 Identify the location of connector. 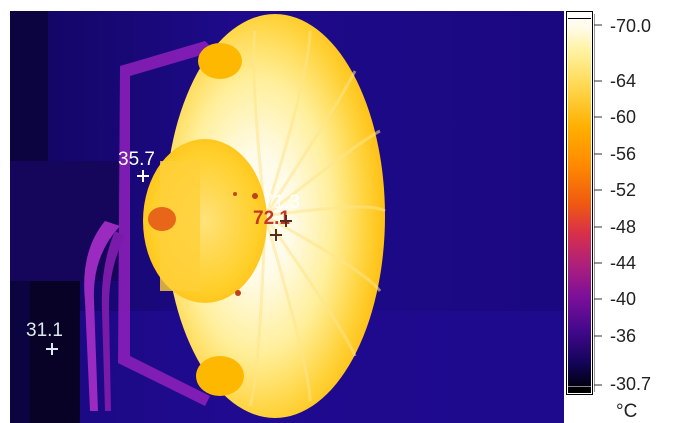
(162, 219).